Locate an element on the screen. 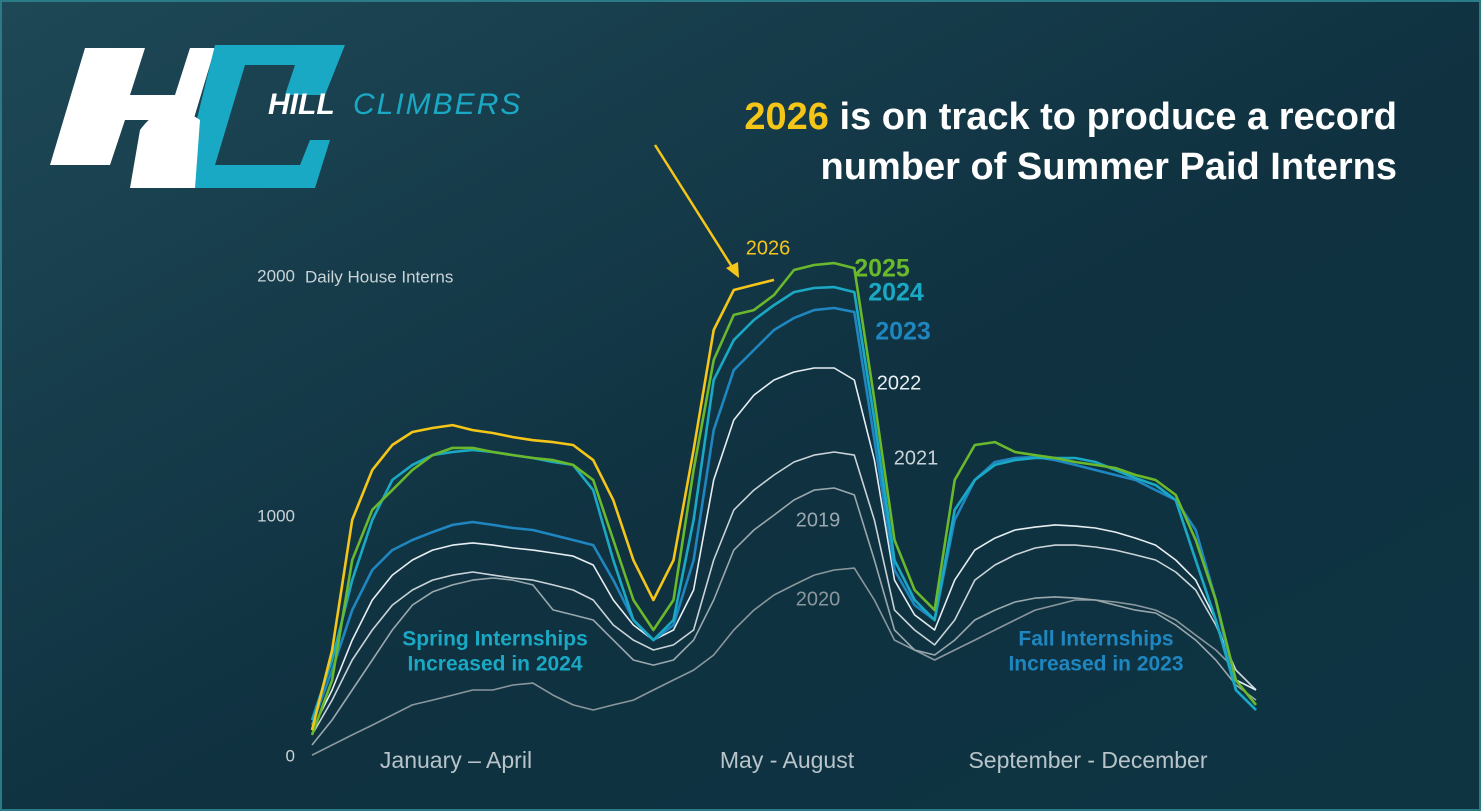 The height and width of the screenshot is (811, 1481). annotation: Increased in 2024 is located at coordinates (494, 664).